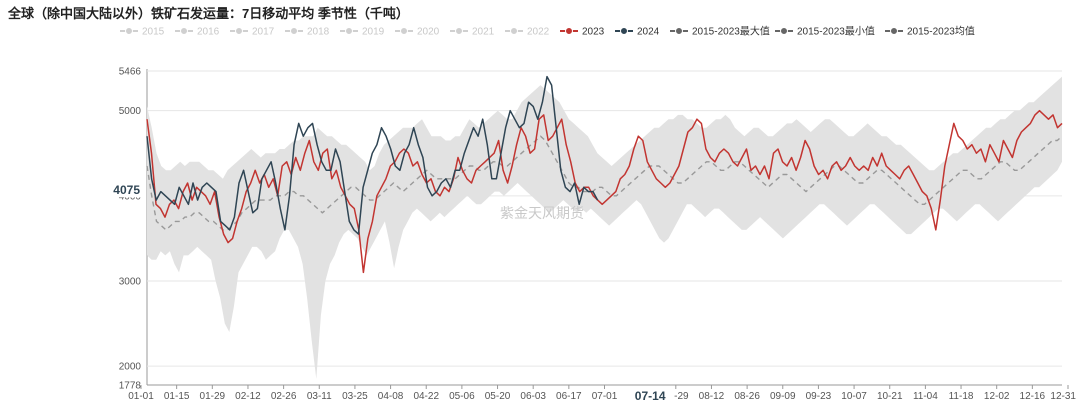 Image resolution: width=1080 pixels, height=402 pixels. What do you see at coordinates (538, 32) in the screenshot?
I see `legend-label: 2022` at bounding box center [538, 32].